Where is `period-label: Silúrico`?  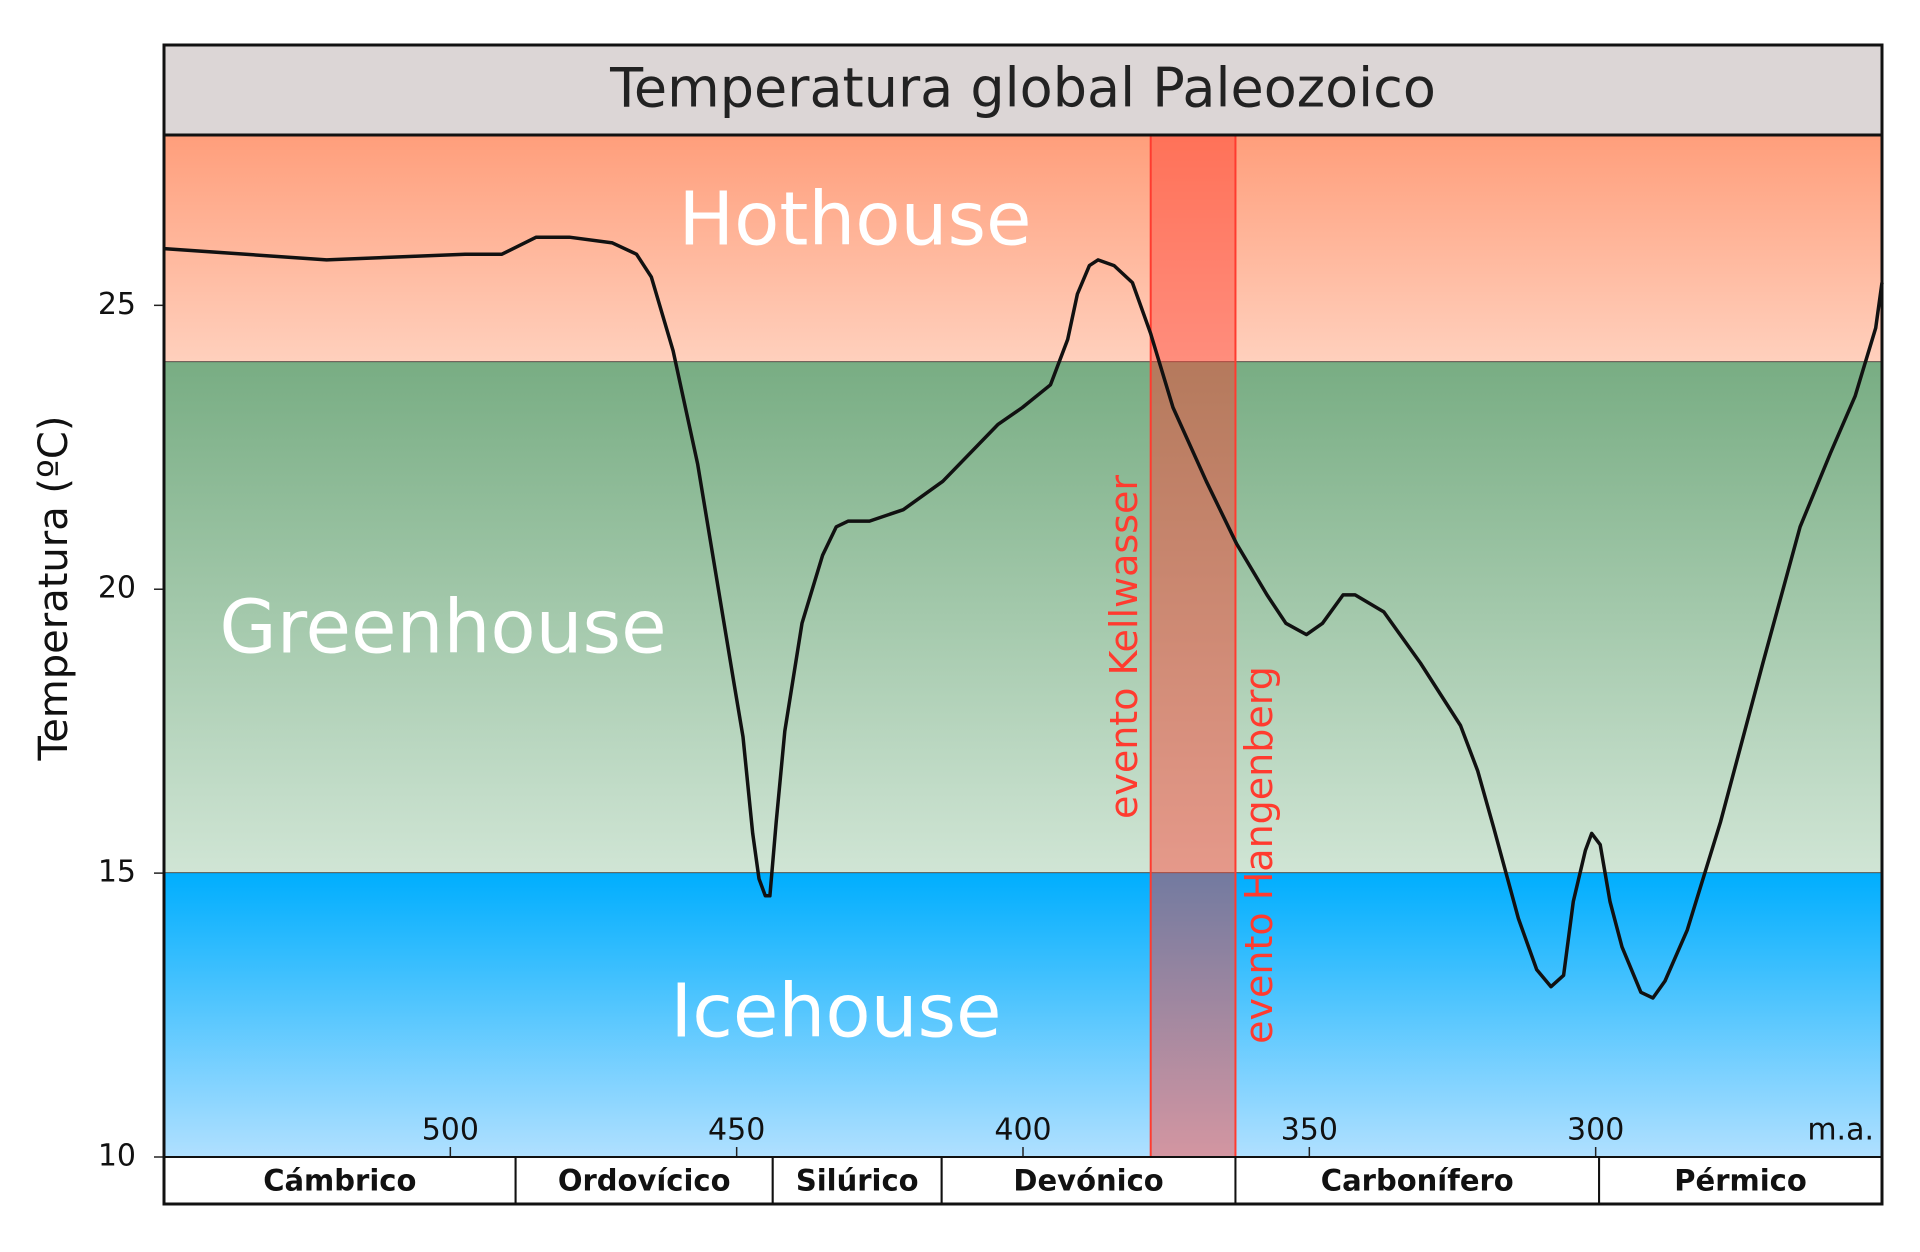
period-label: Silúrico is located at coordinates (857, 1181).